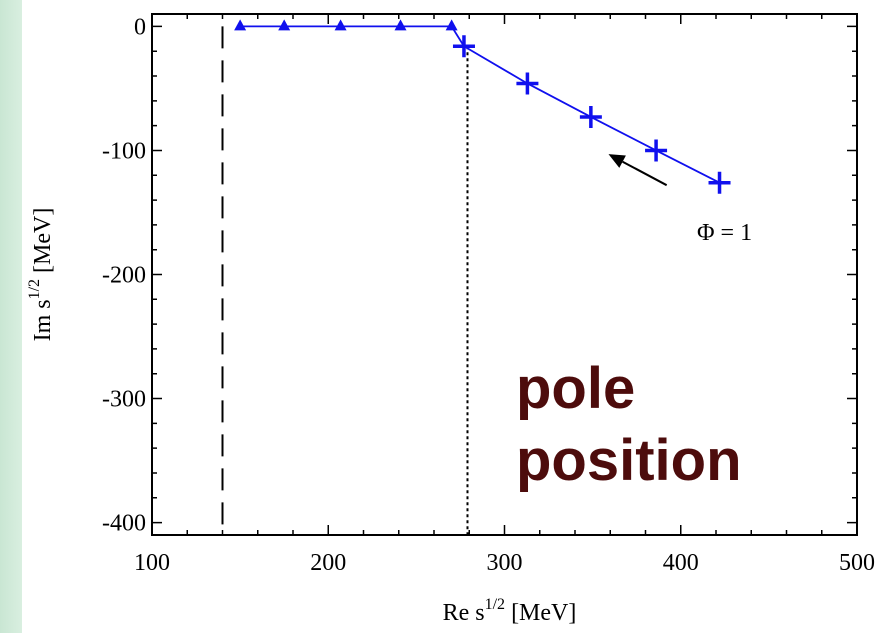  I want to click on phi-arrow, so click(645, 173).